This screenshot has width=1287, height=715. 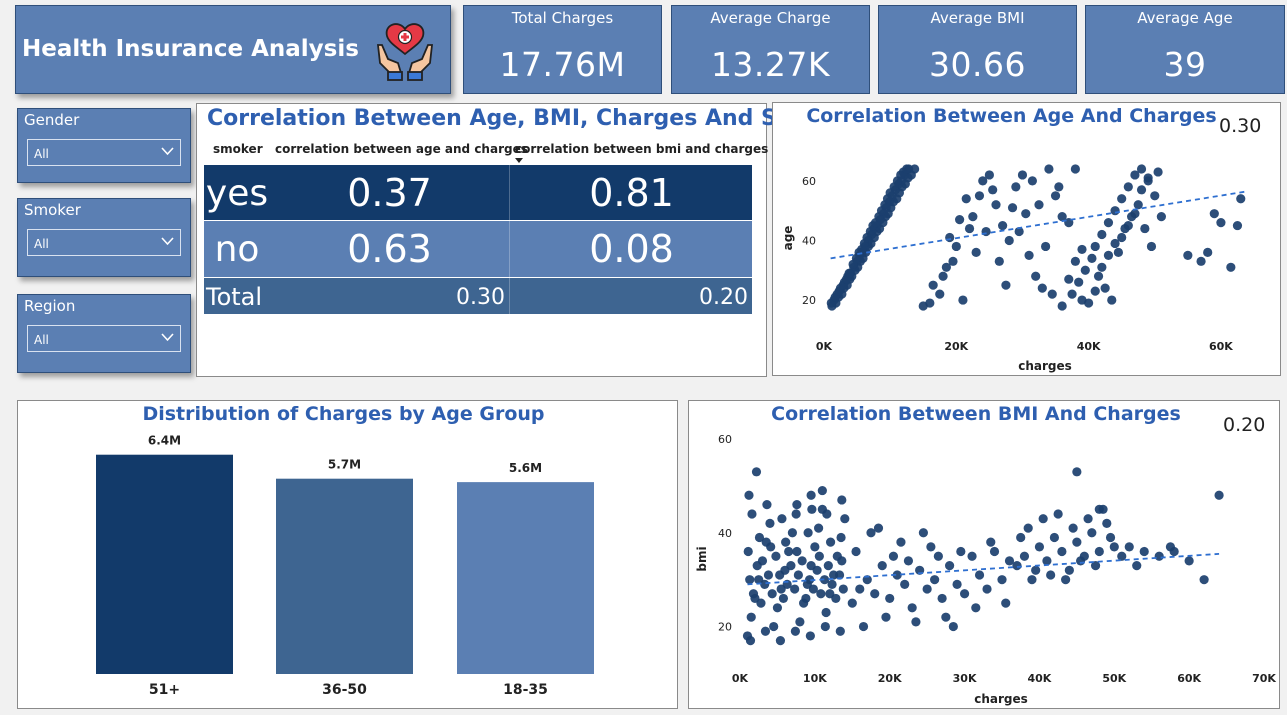 What do you see at coordinates (1024, 346) in the screenshot?
I see `x-axis-ticks: 0K 20K 40K 60K` at bounding box center [1024, 346].